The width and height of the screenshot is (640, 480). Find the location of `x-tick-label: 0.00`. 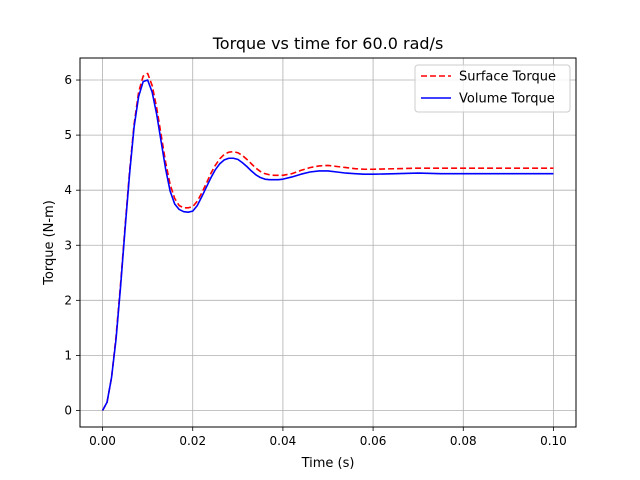

x-tick-label: 0.00 is located at coordinates (102, 441).